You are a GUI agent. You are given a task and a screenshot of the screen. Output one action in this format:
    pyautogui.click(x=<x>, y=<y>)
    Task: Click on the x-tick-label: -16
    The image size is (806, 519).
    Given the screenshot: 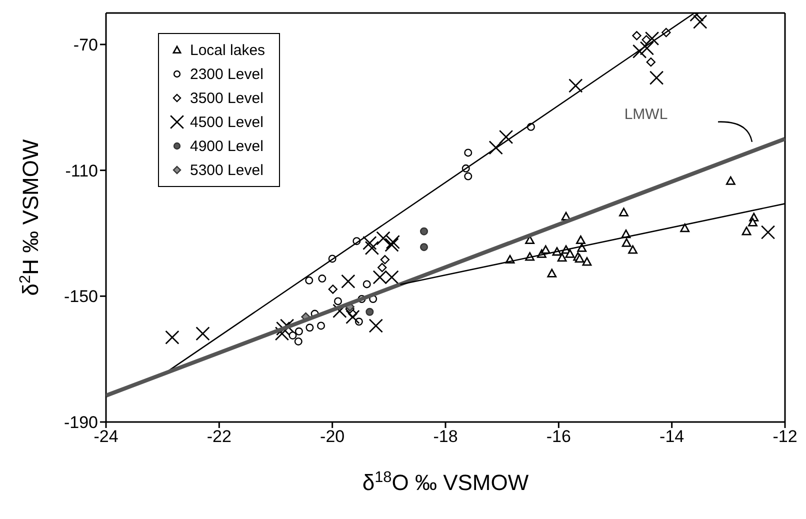 What is the action you would take?
    pyautogui.click(x=558, y=436)
    